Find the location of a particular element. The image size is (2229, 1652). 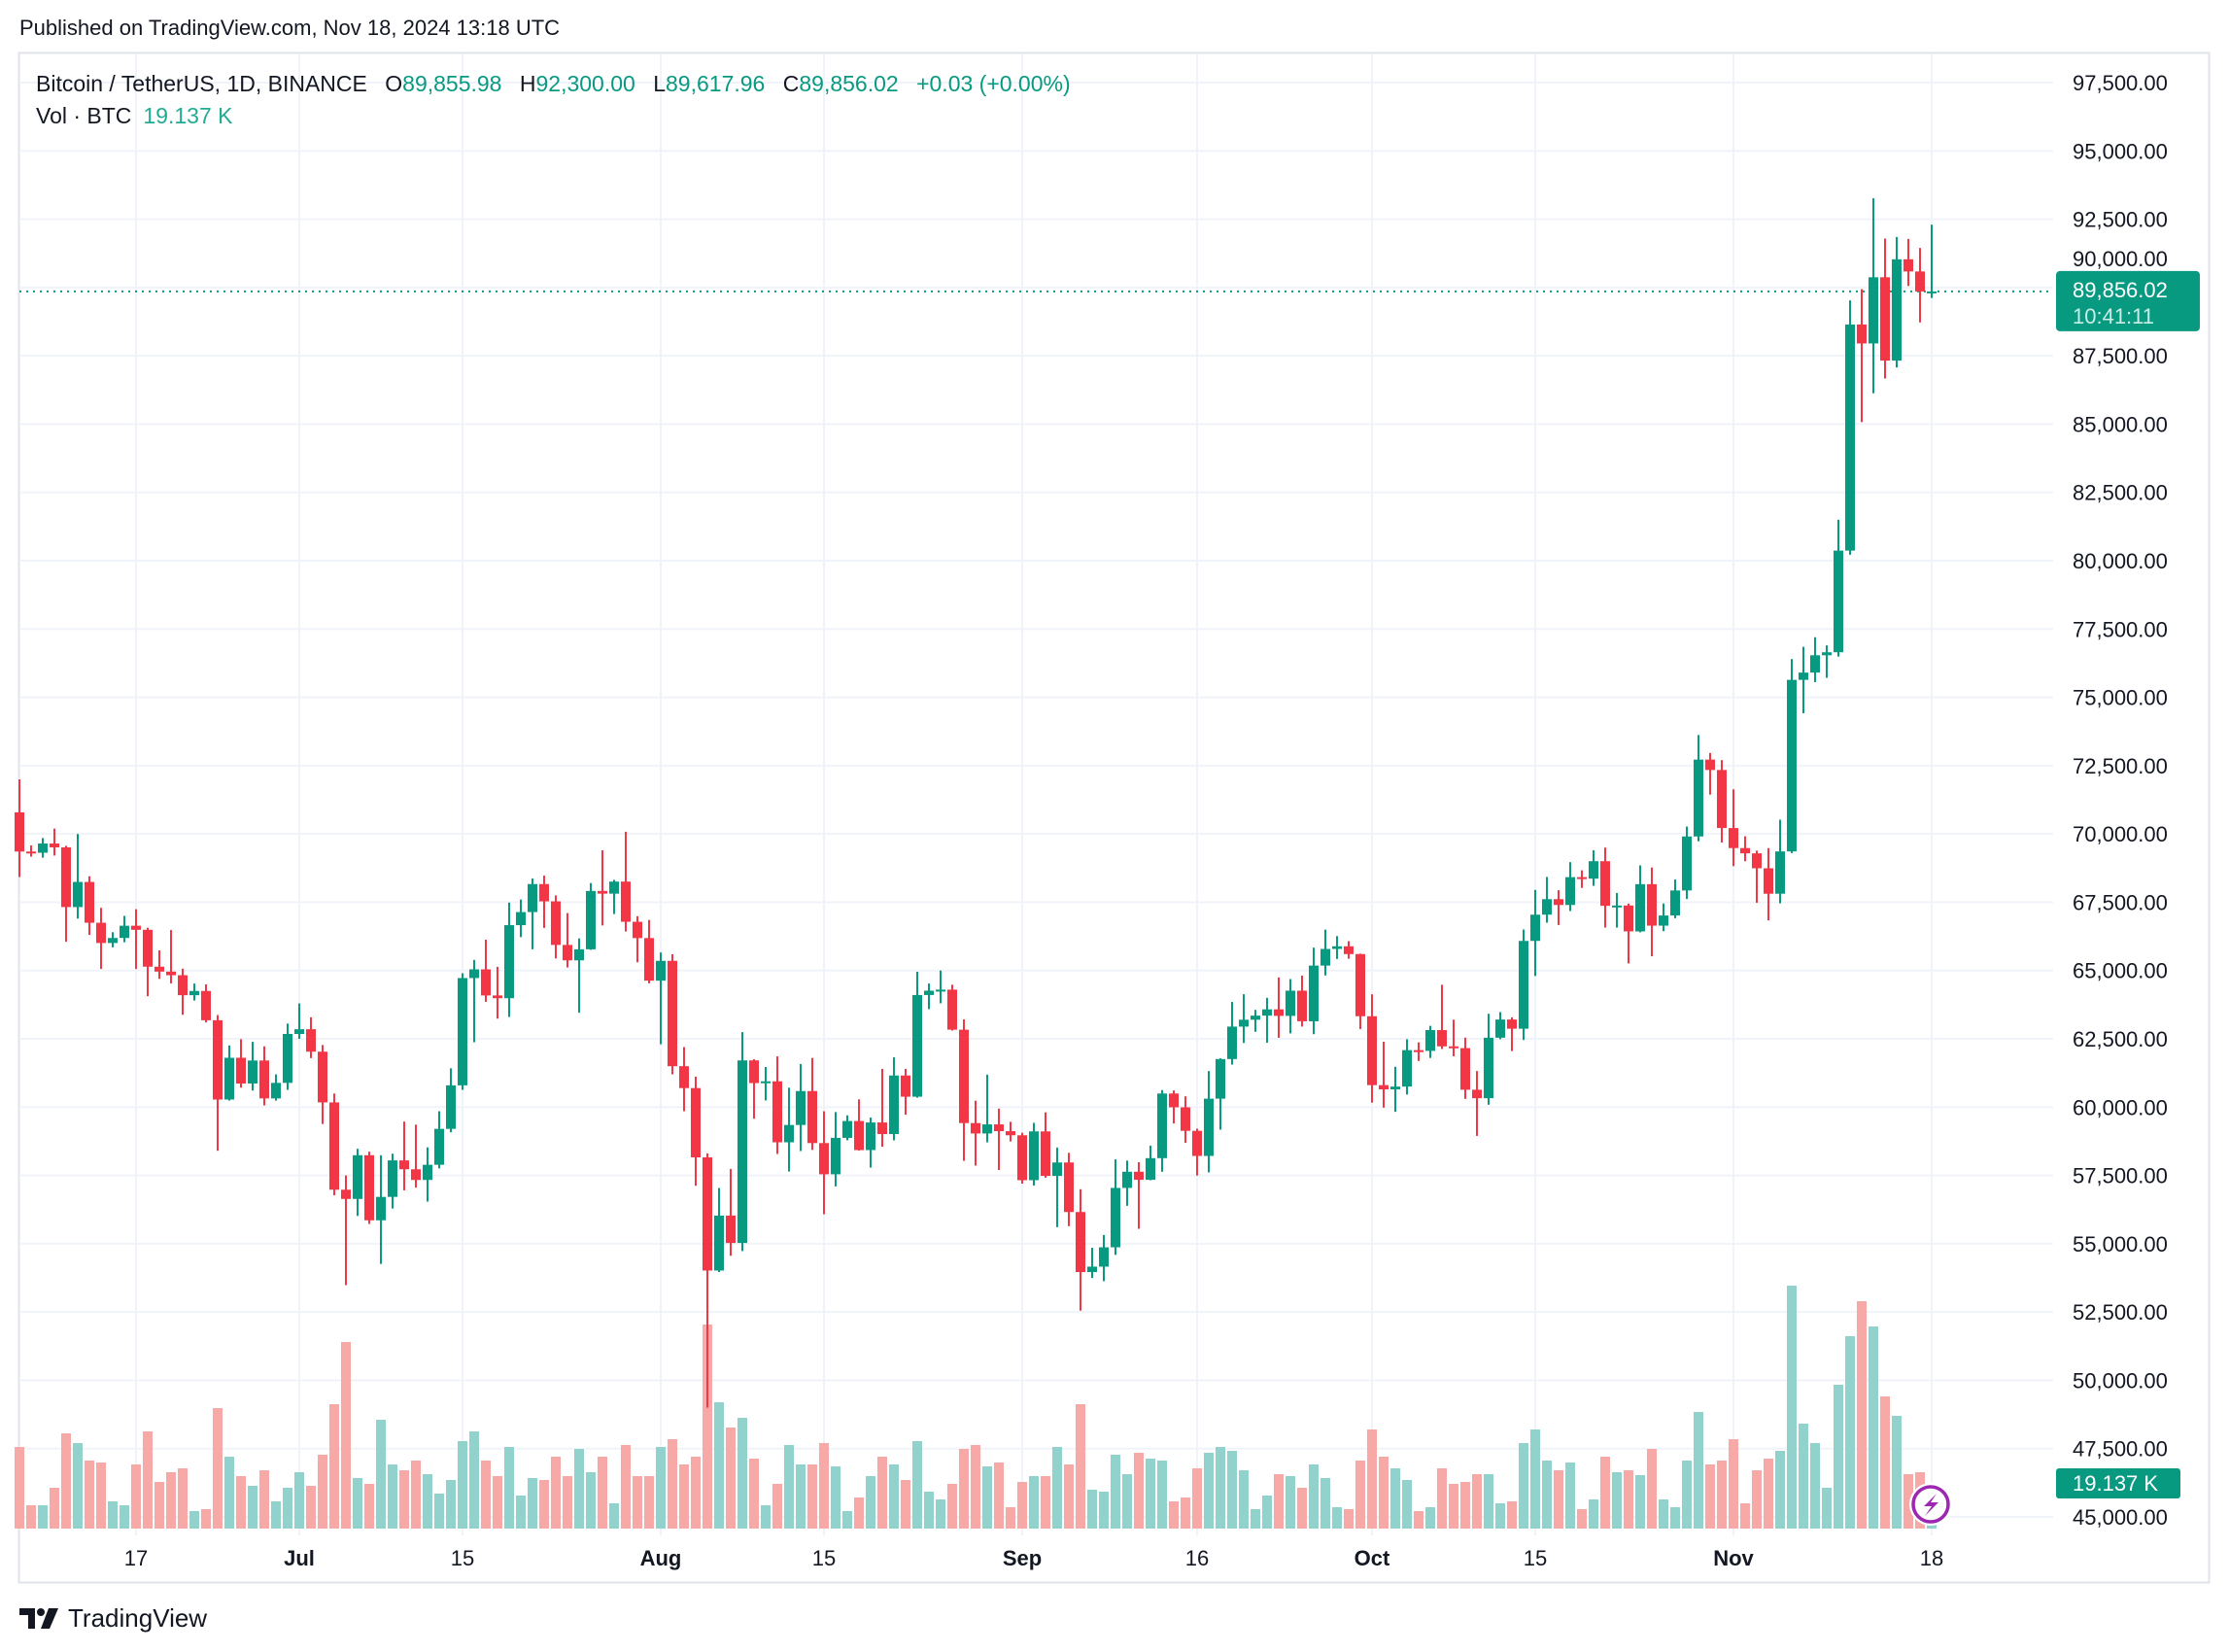

symbol-title: Bitcoin / TetherUS, 1D, BINANCE is located at coordinates (201, 83).